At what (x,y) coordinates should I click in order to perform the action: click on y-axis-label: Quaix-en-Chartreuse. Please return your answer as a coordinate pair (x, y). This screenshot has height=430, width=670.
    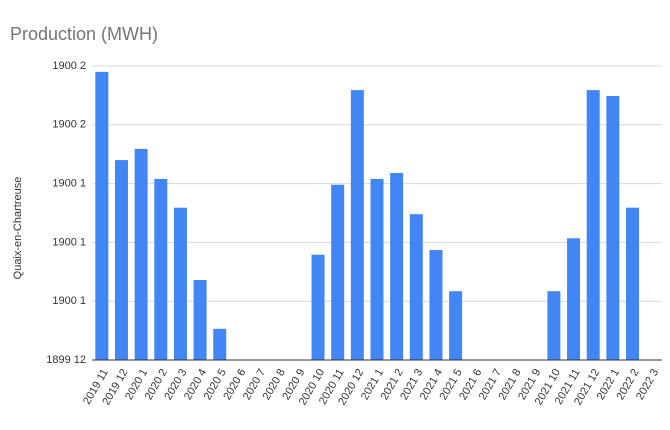
    Looking at the image, I should click on (18, 228).